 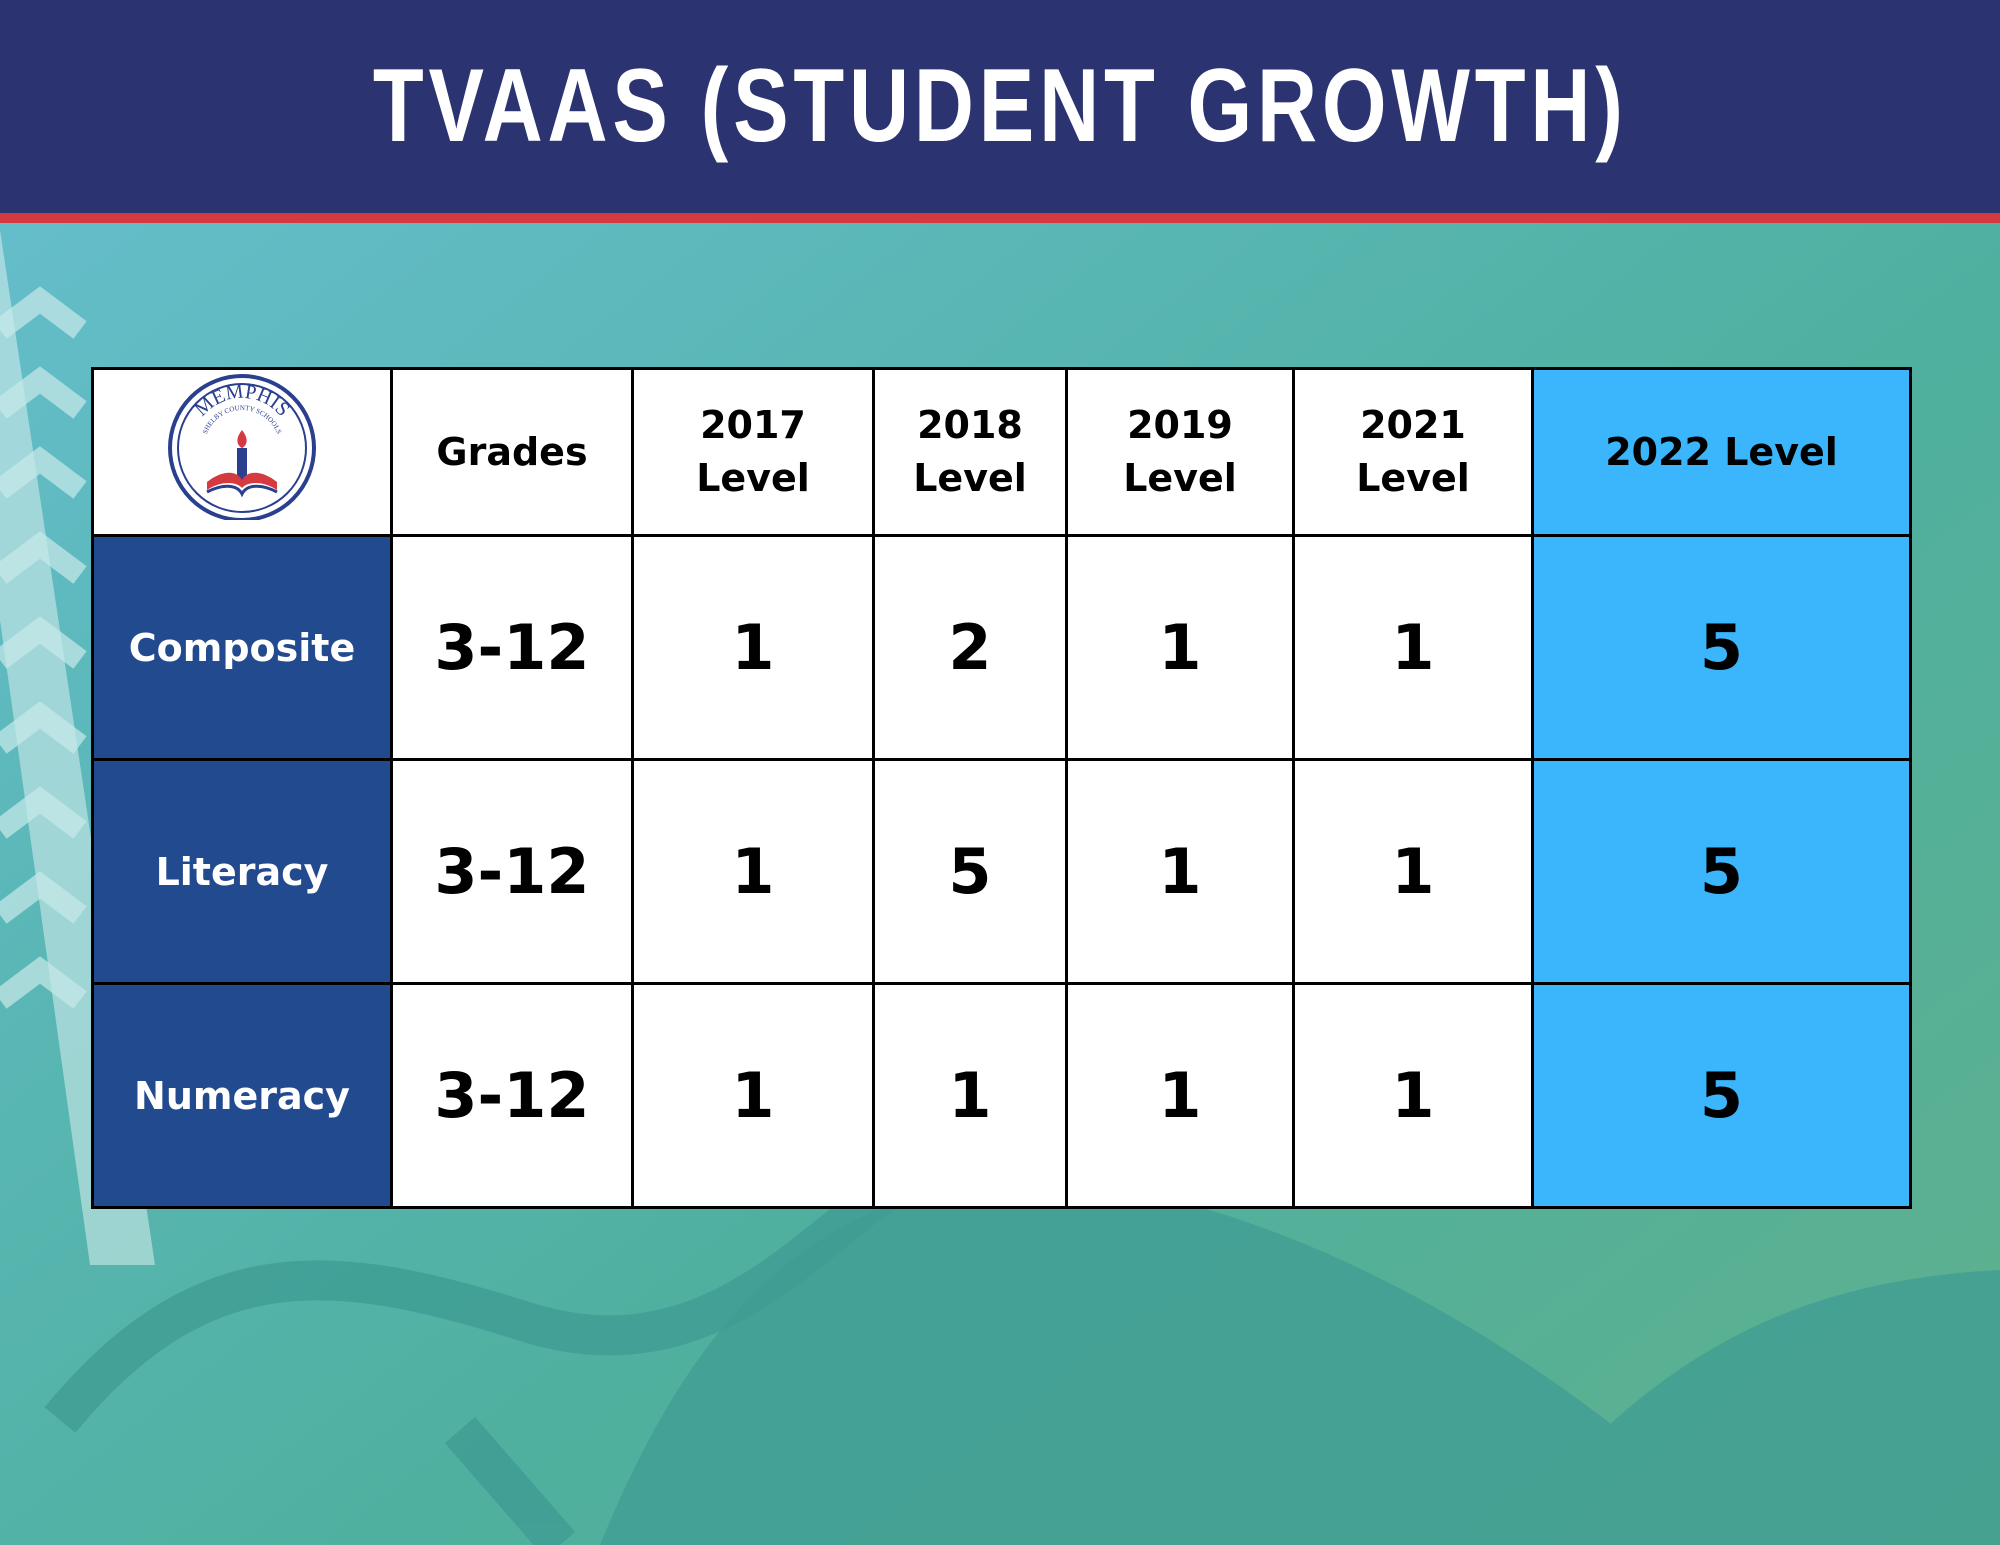 I want to click on table-row: Composite 3-12 1 2 1 1 5, so click(x=1001, y=648).